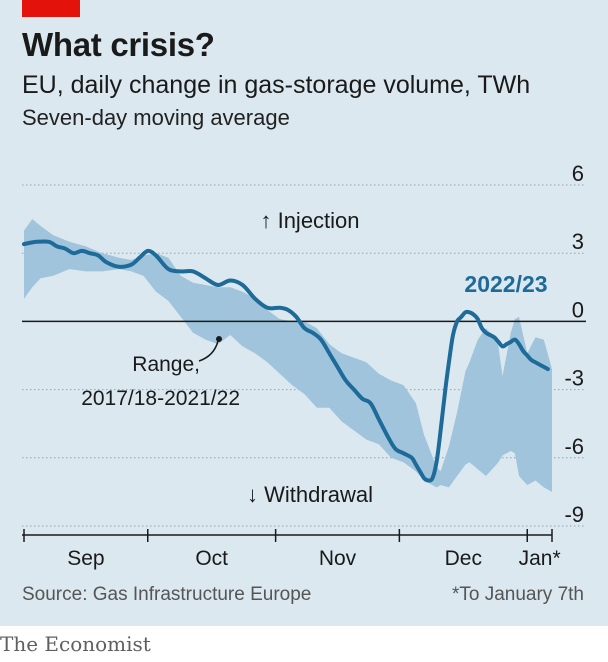 The width and height of the screenshot is (608, 662). I want to click on y-tick-label: 3, so click(578, 241).